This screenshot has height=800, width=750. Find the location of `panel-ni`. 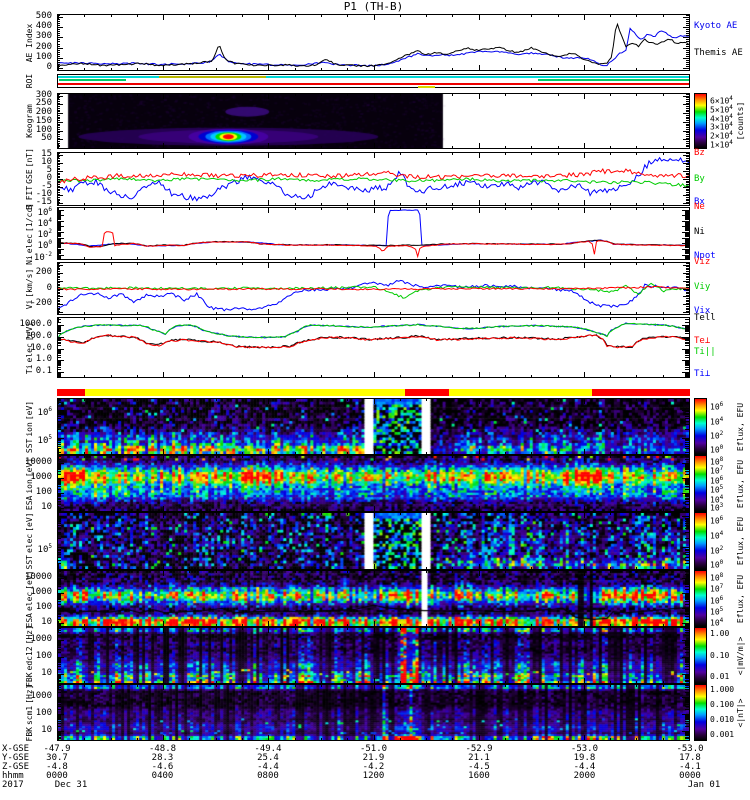

panel-ni is located at coordinates (373, 233).